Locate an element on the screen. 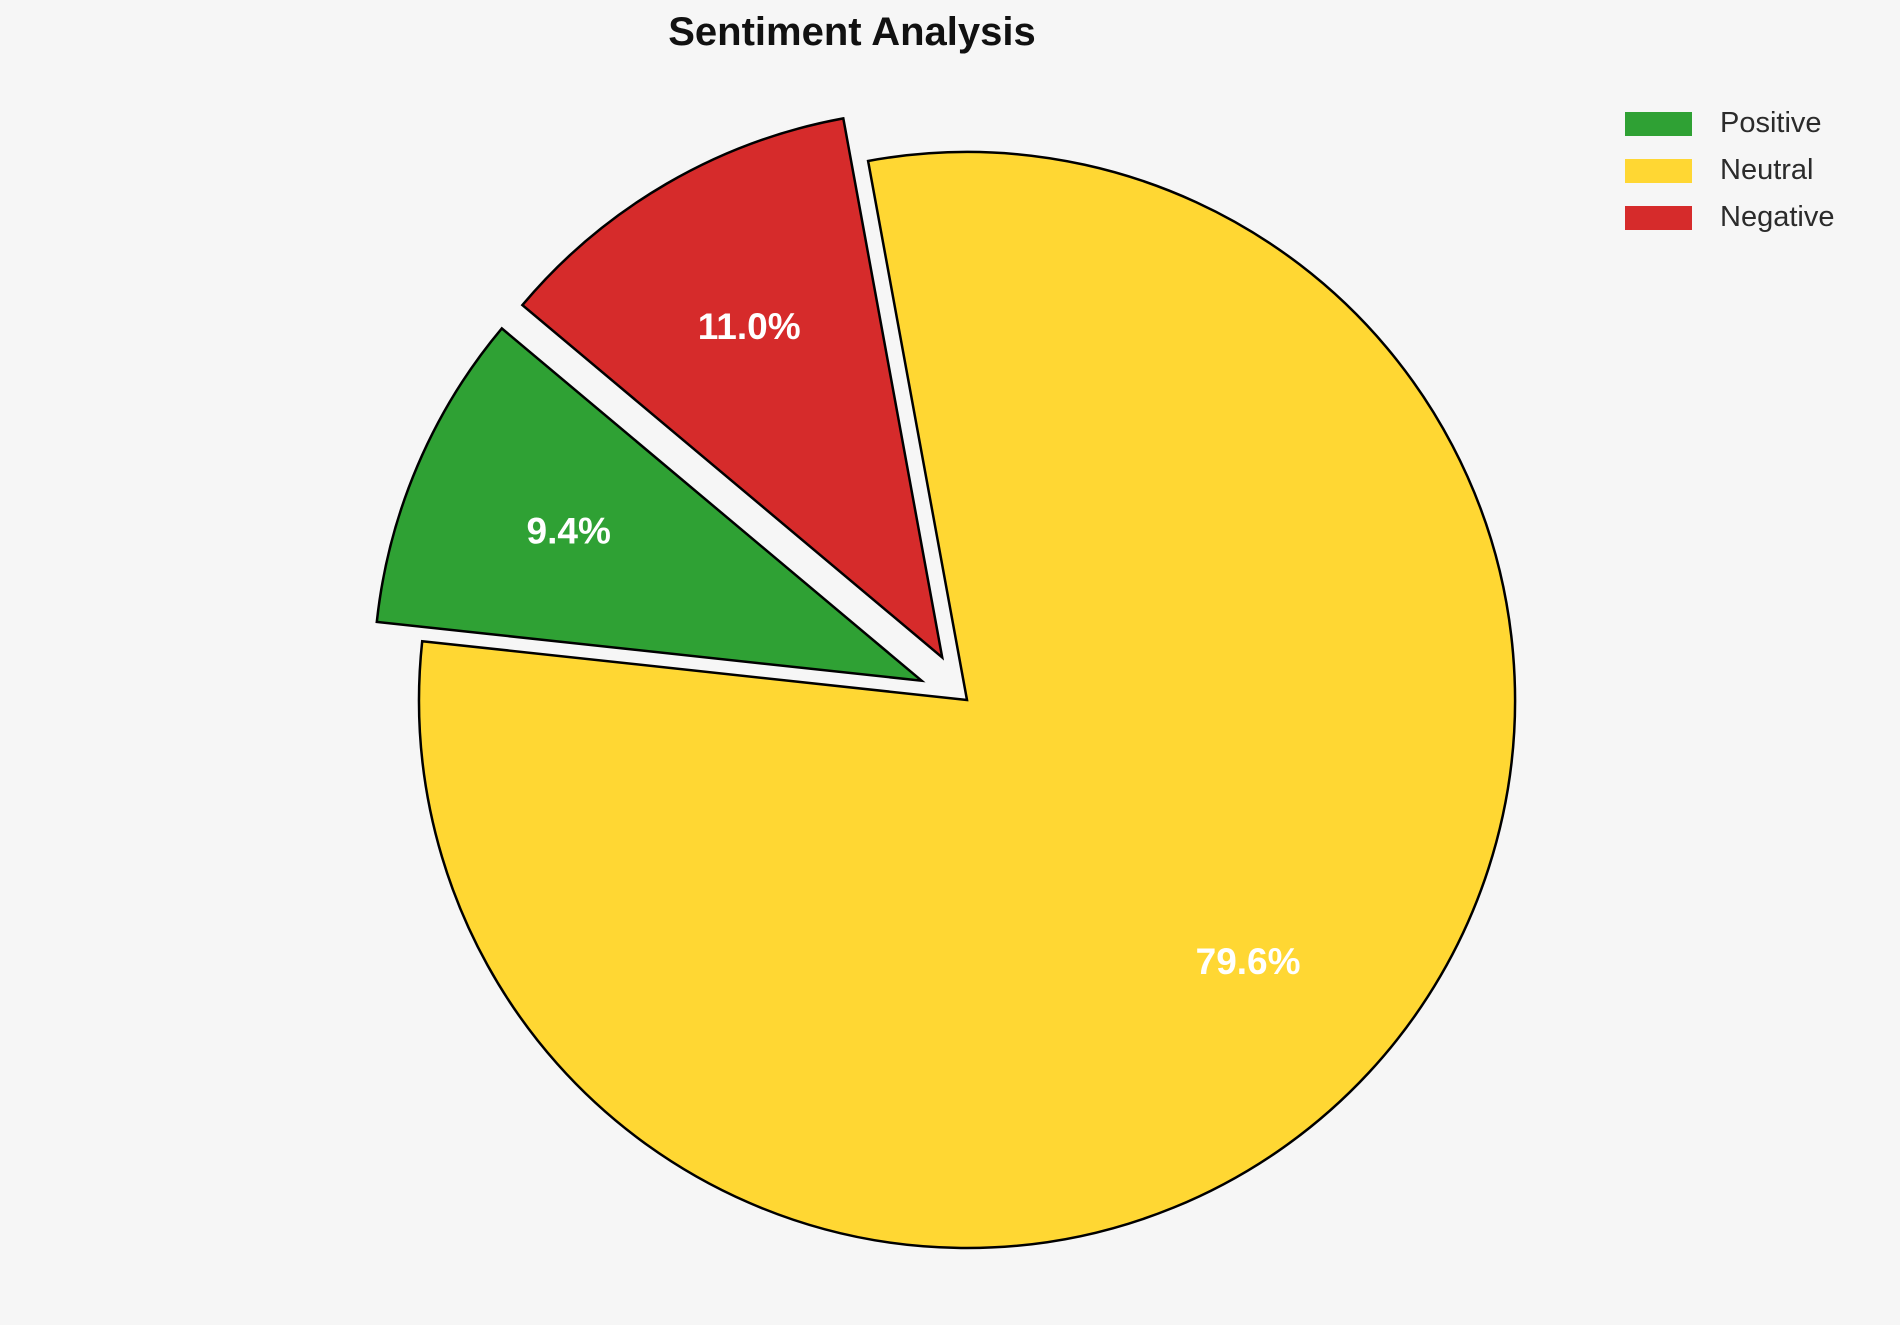 The height and width of the screenshot is (1325, 1900). pie-slice-positive is located at coordinates (650, 504).